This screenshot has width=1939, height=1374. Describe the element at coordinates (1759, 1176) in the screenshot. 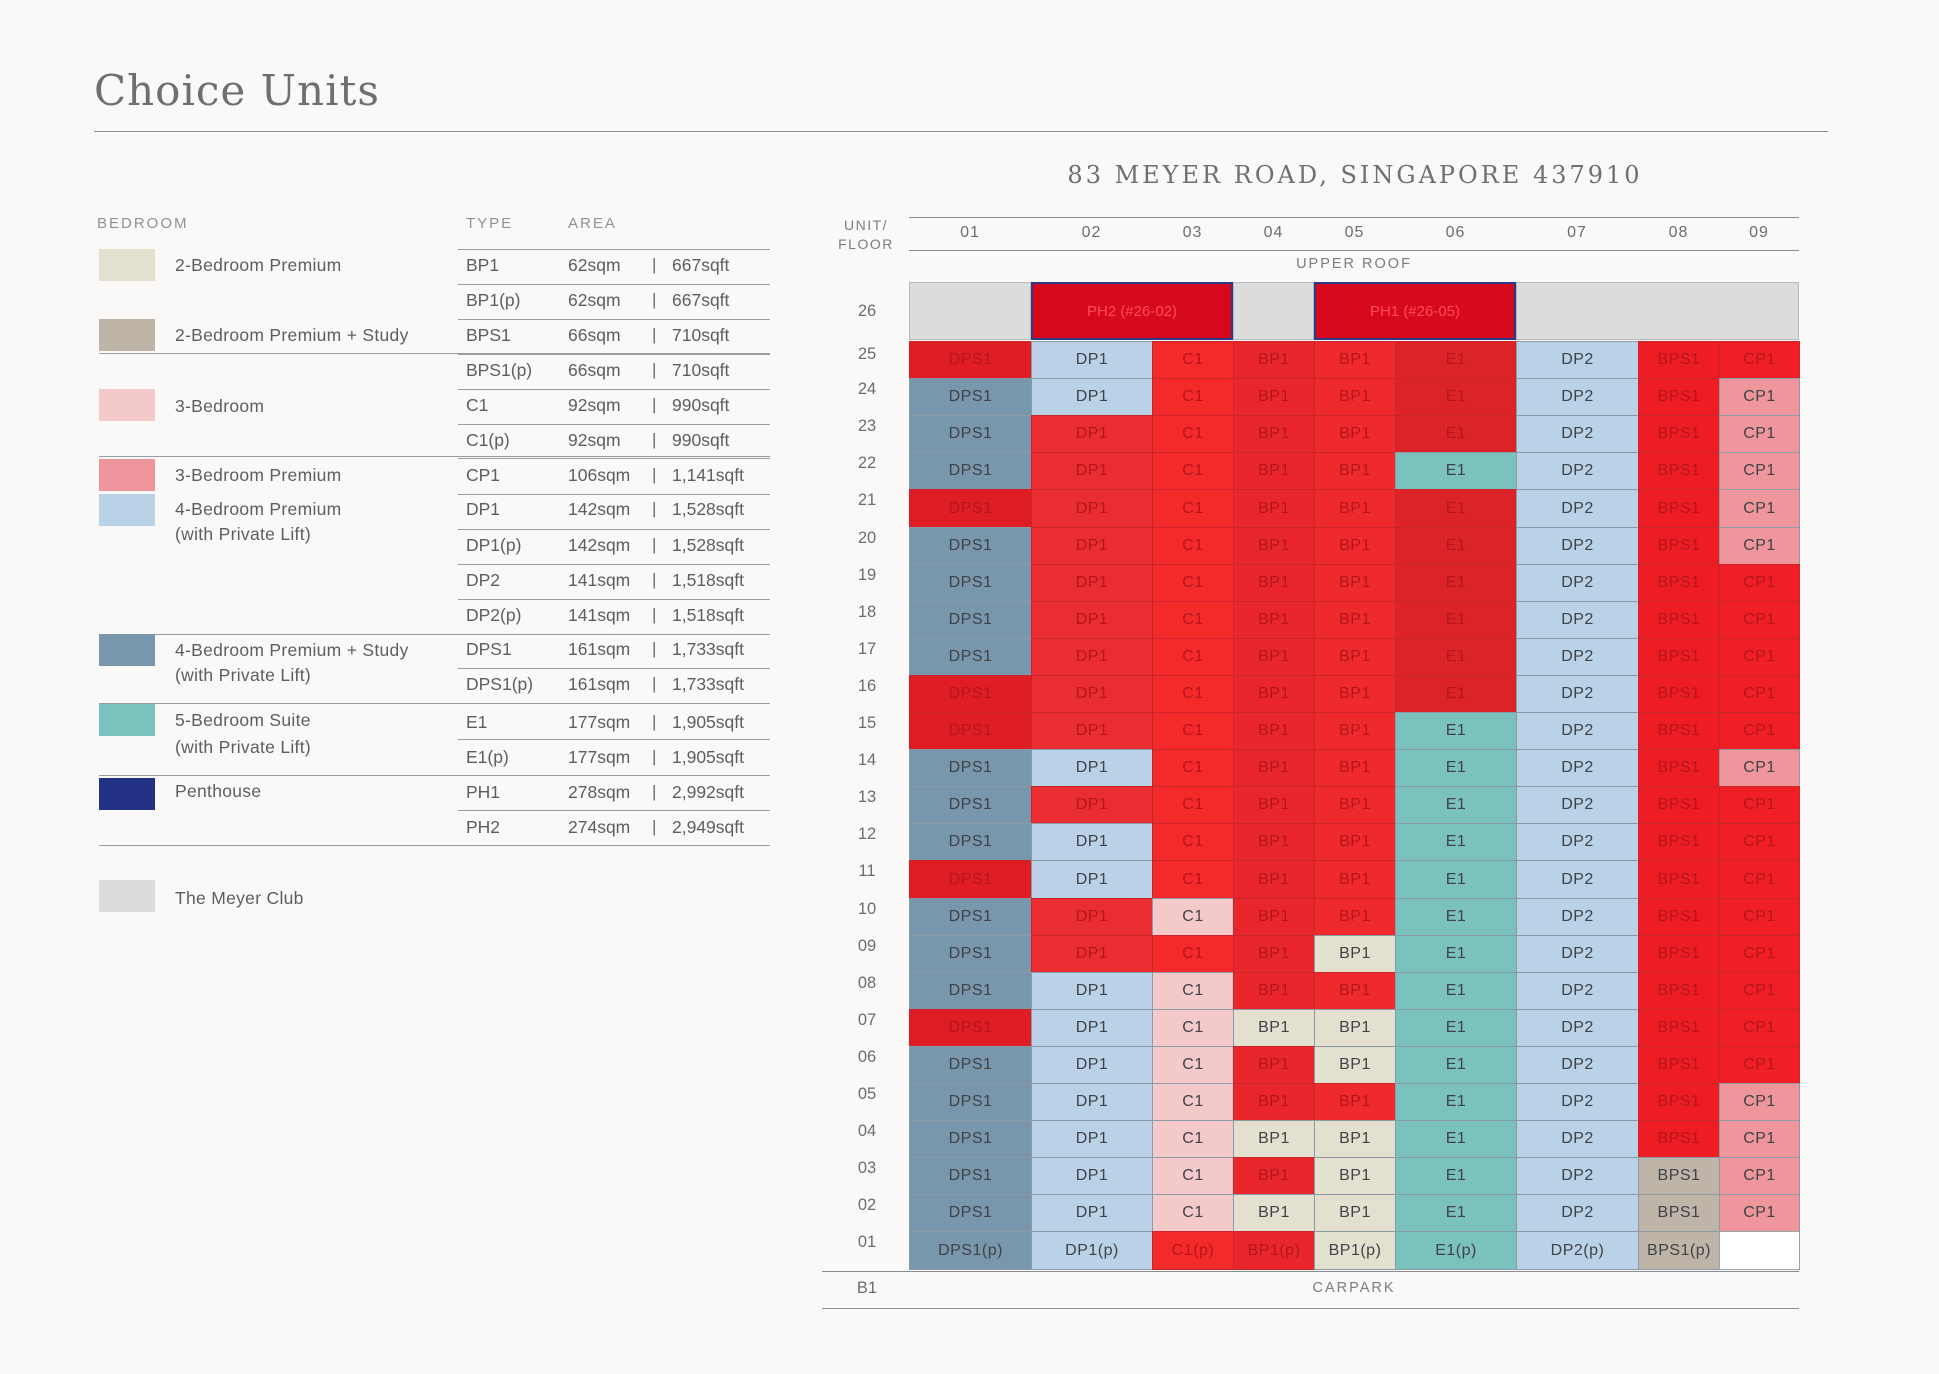

I see `unit-cell-available: CP1` at that location.